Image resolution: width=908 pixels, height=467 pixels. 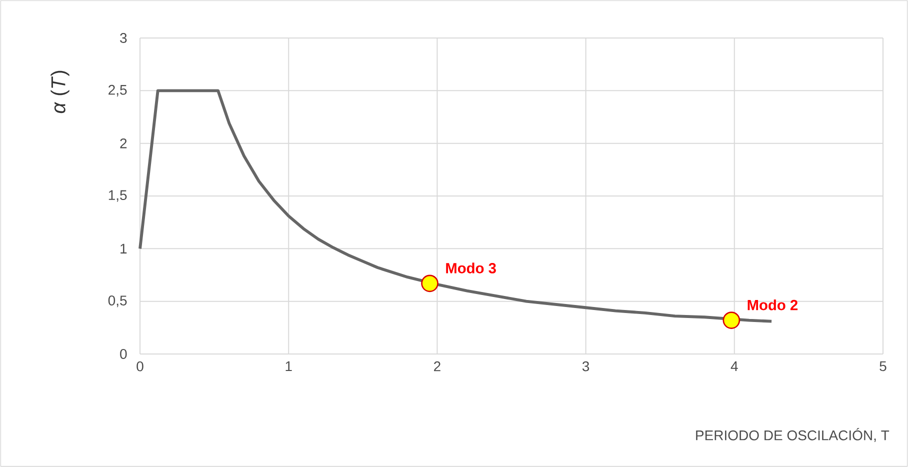 I want to click on y-tick-label: 3, so click(x=123, y=38).